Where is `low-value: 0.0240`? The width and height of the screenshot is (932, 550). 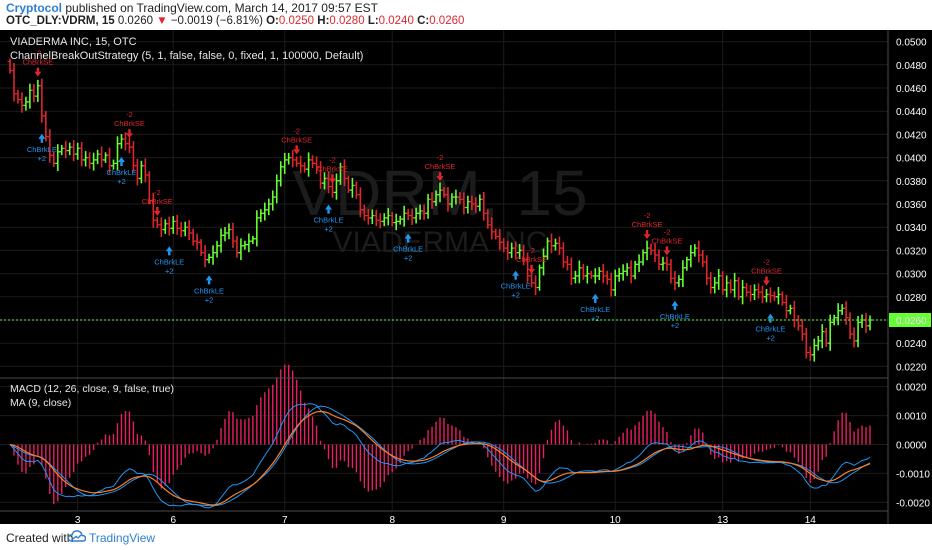 low-value: 0.0240 is located at coordinates (396, 21).